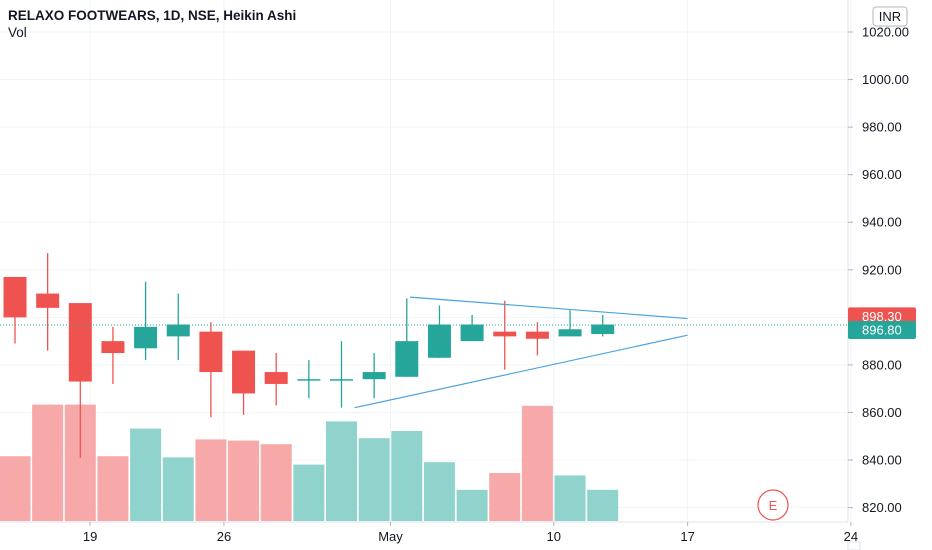 This screenshot has width=932, height=550. Describe the element at coordinates (687, 536) in the screenshot. I see `time-tick-label: 17` at that location.